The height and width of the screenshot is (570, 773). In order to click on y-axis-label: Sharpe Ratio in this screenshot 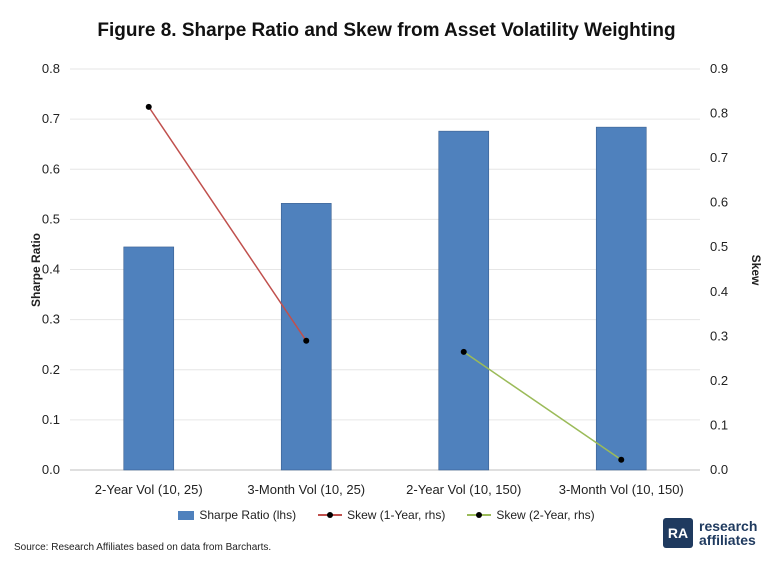, I will do `click(36, 270)`.